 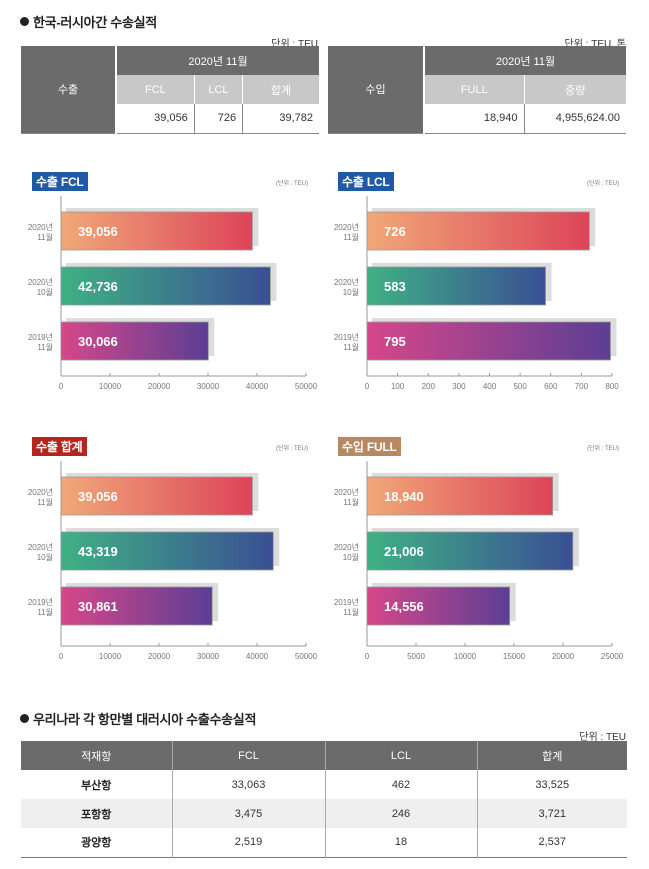 I want to click on table-row: 포항항 3,475 246 3,721, so click(x=324, y=813).